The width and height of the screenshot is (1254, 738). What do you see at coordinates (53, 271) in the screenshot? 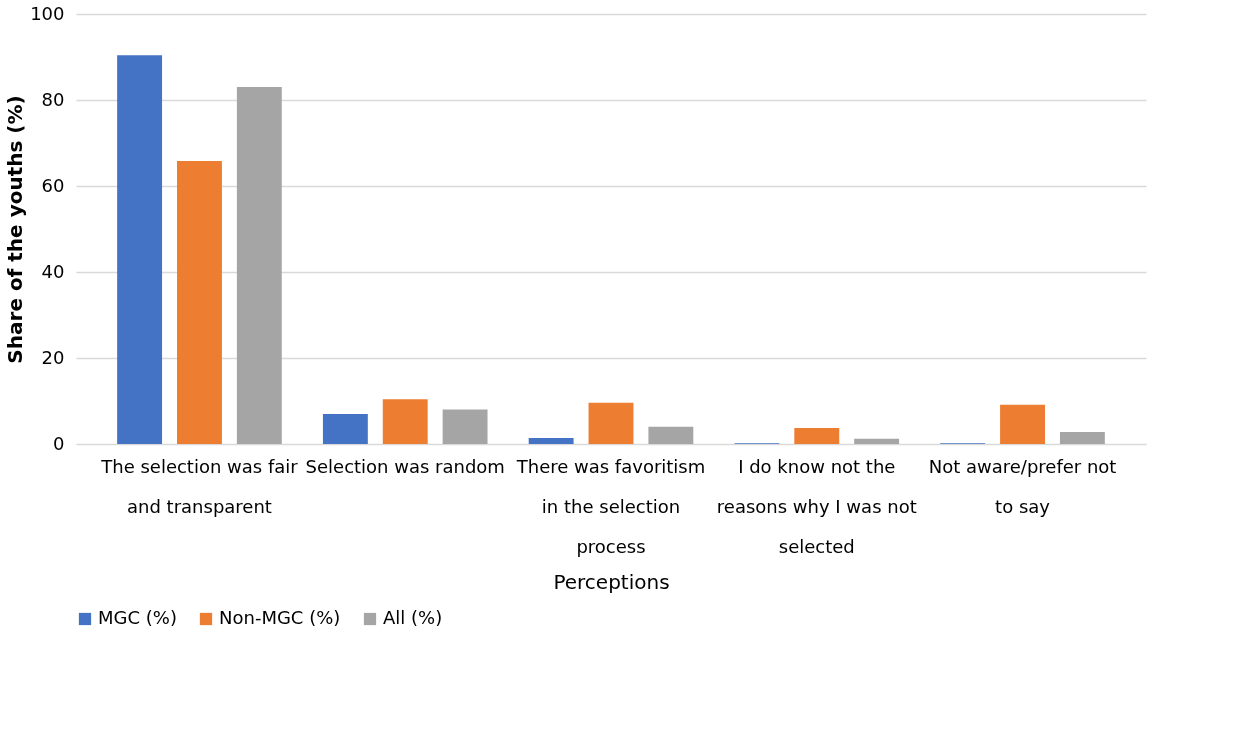
I see `y-tick-label: 40` at bounding box center [53, 271].